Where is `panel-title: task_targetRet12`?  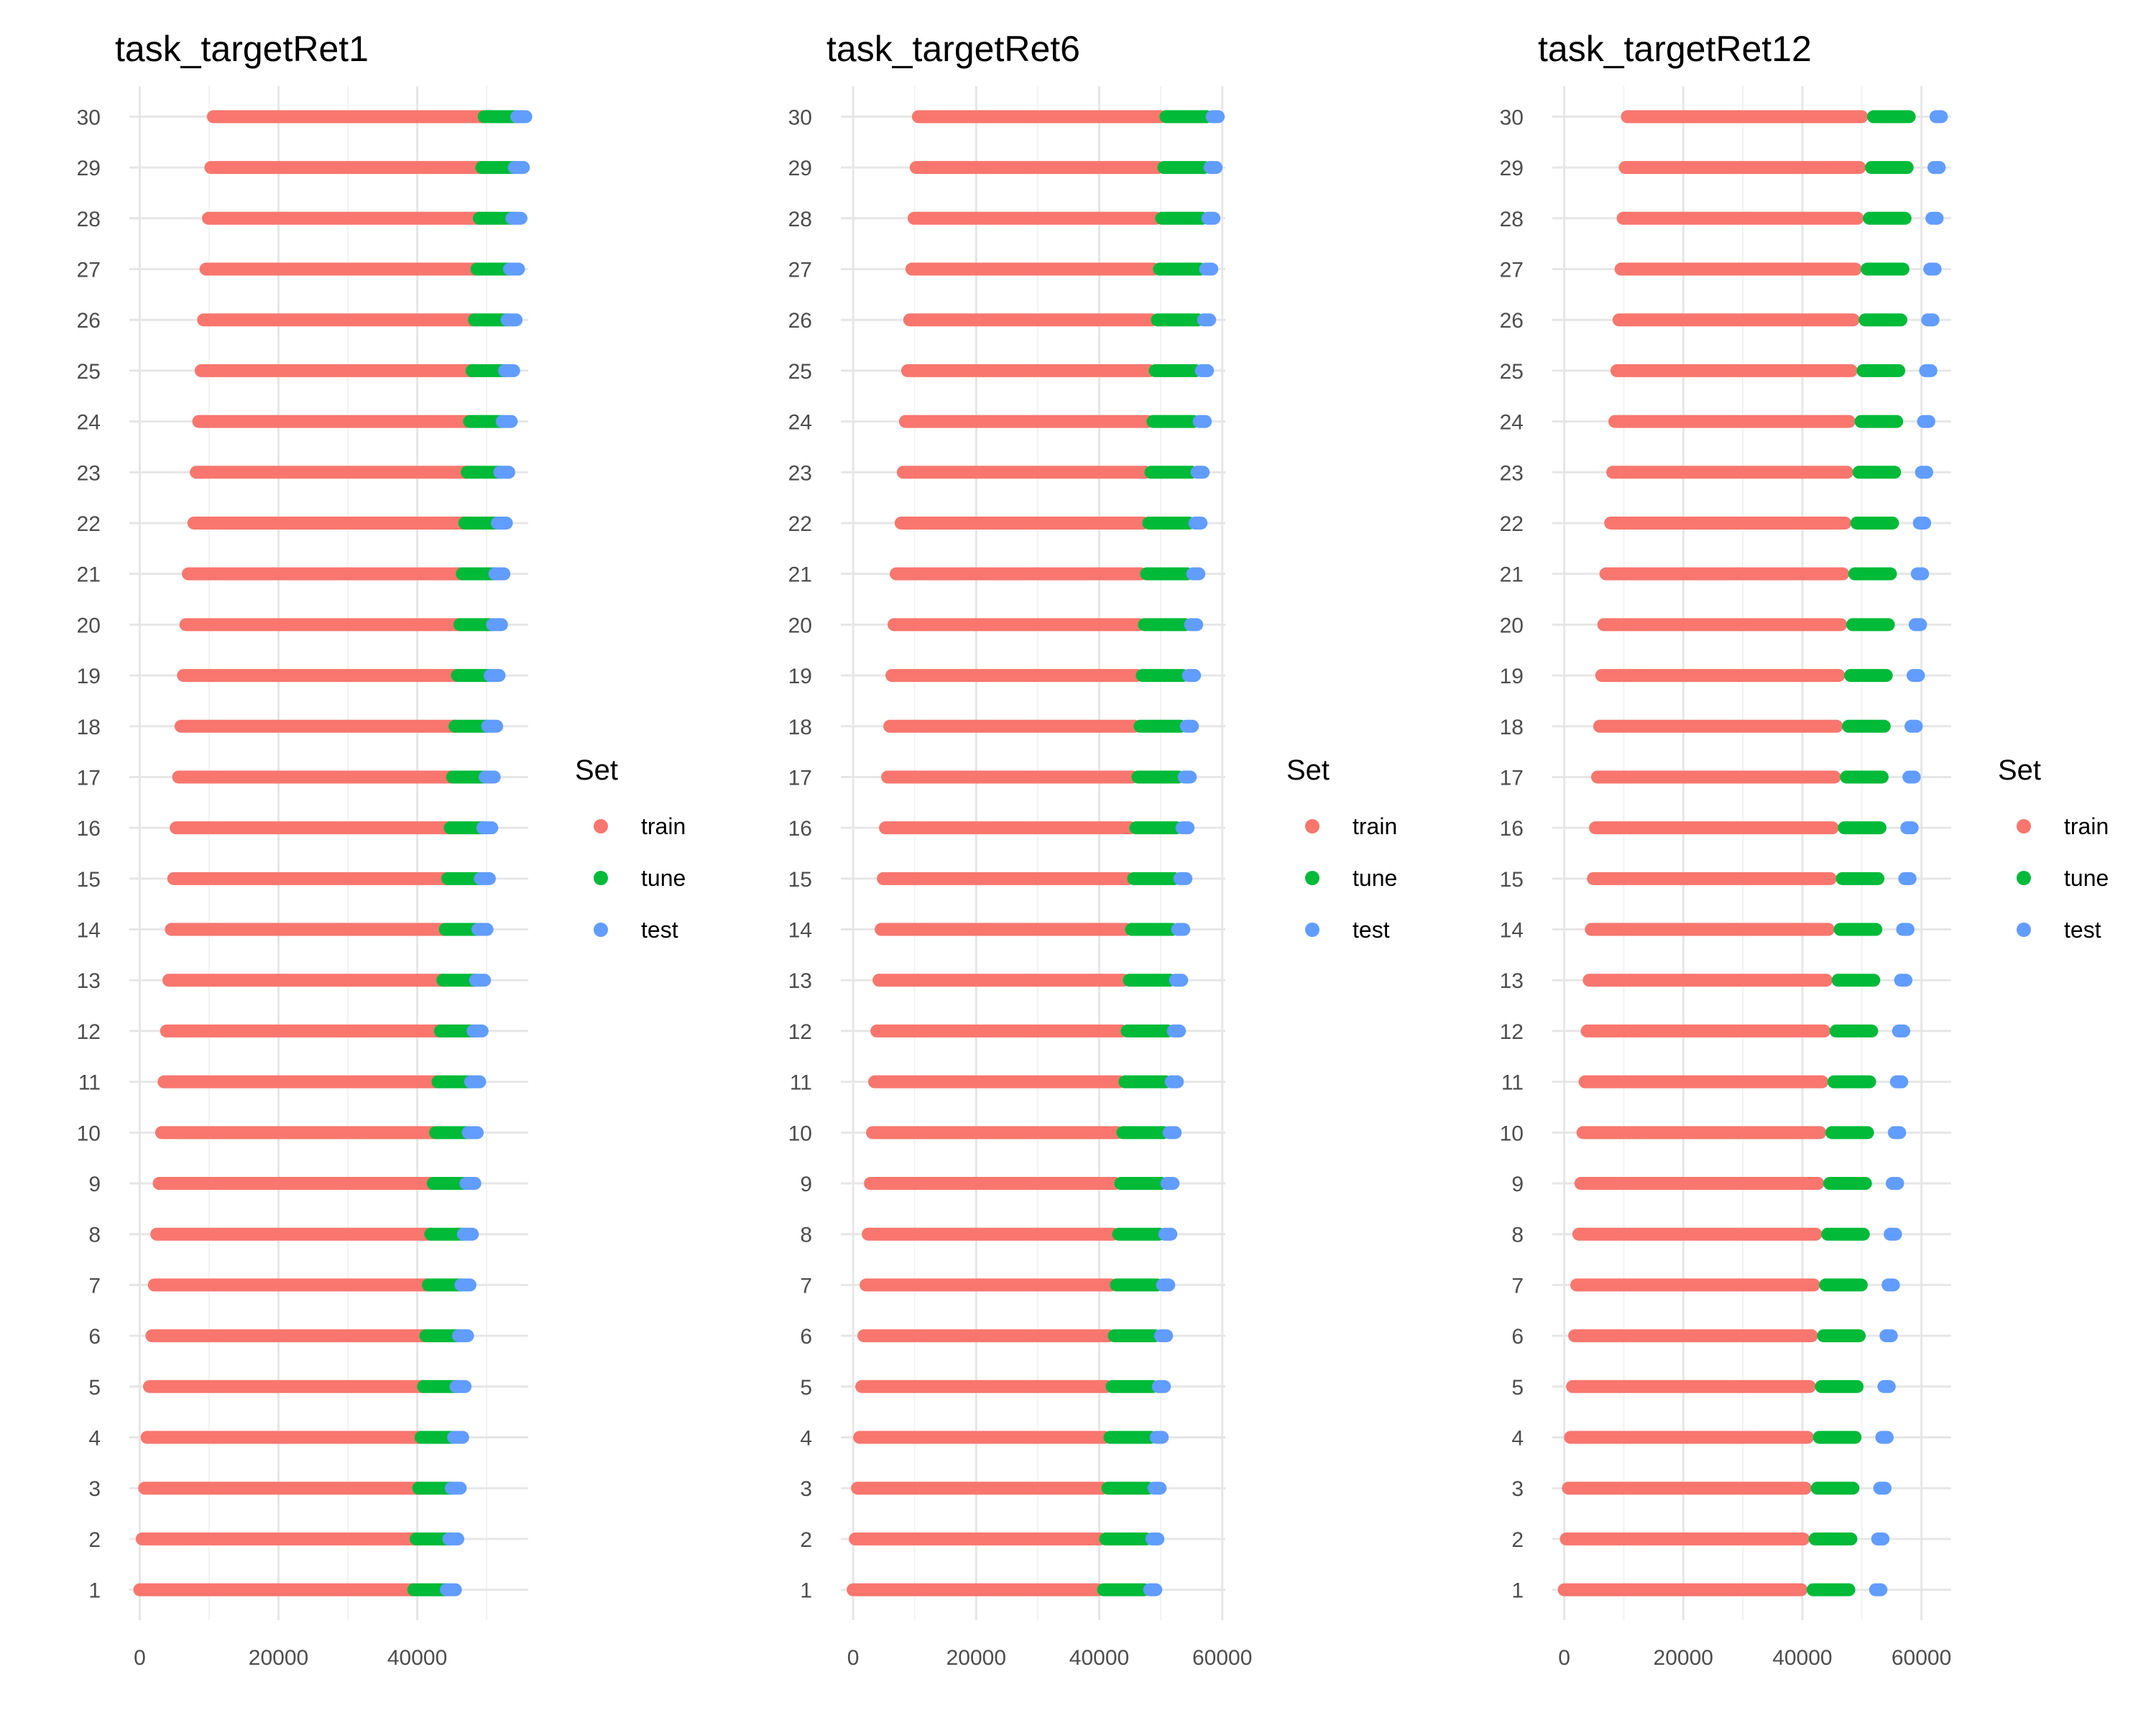
panel-title: task_targetRet12 is located at coordinates (1675, 49).